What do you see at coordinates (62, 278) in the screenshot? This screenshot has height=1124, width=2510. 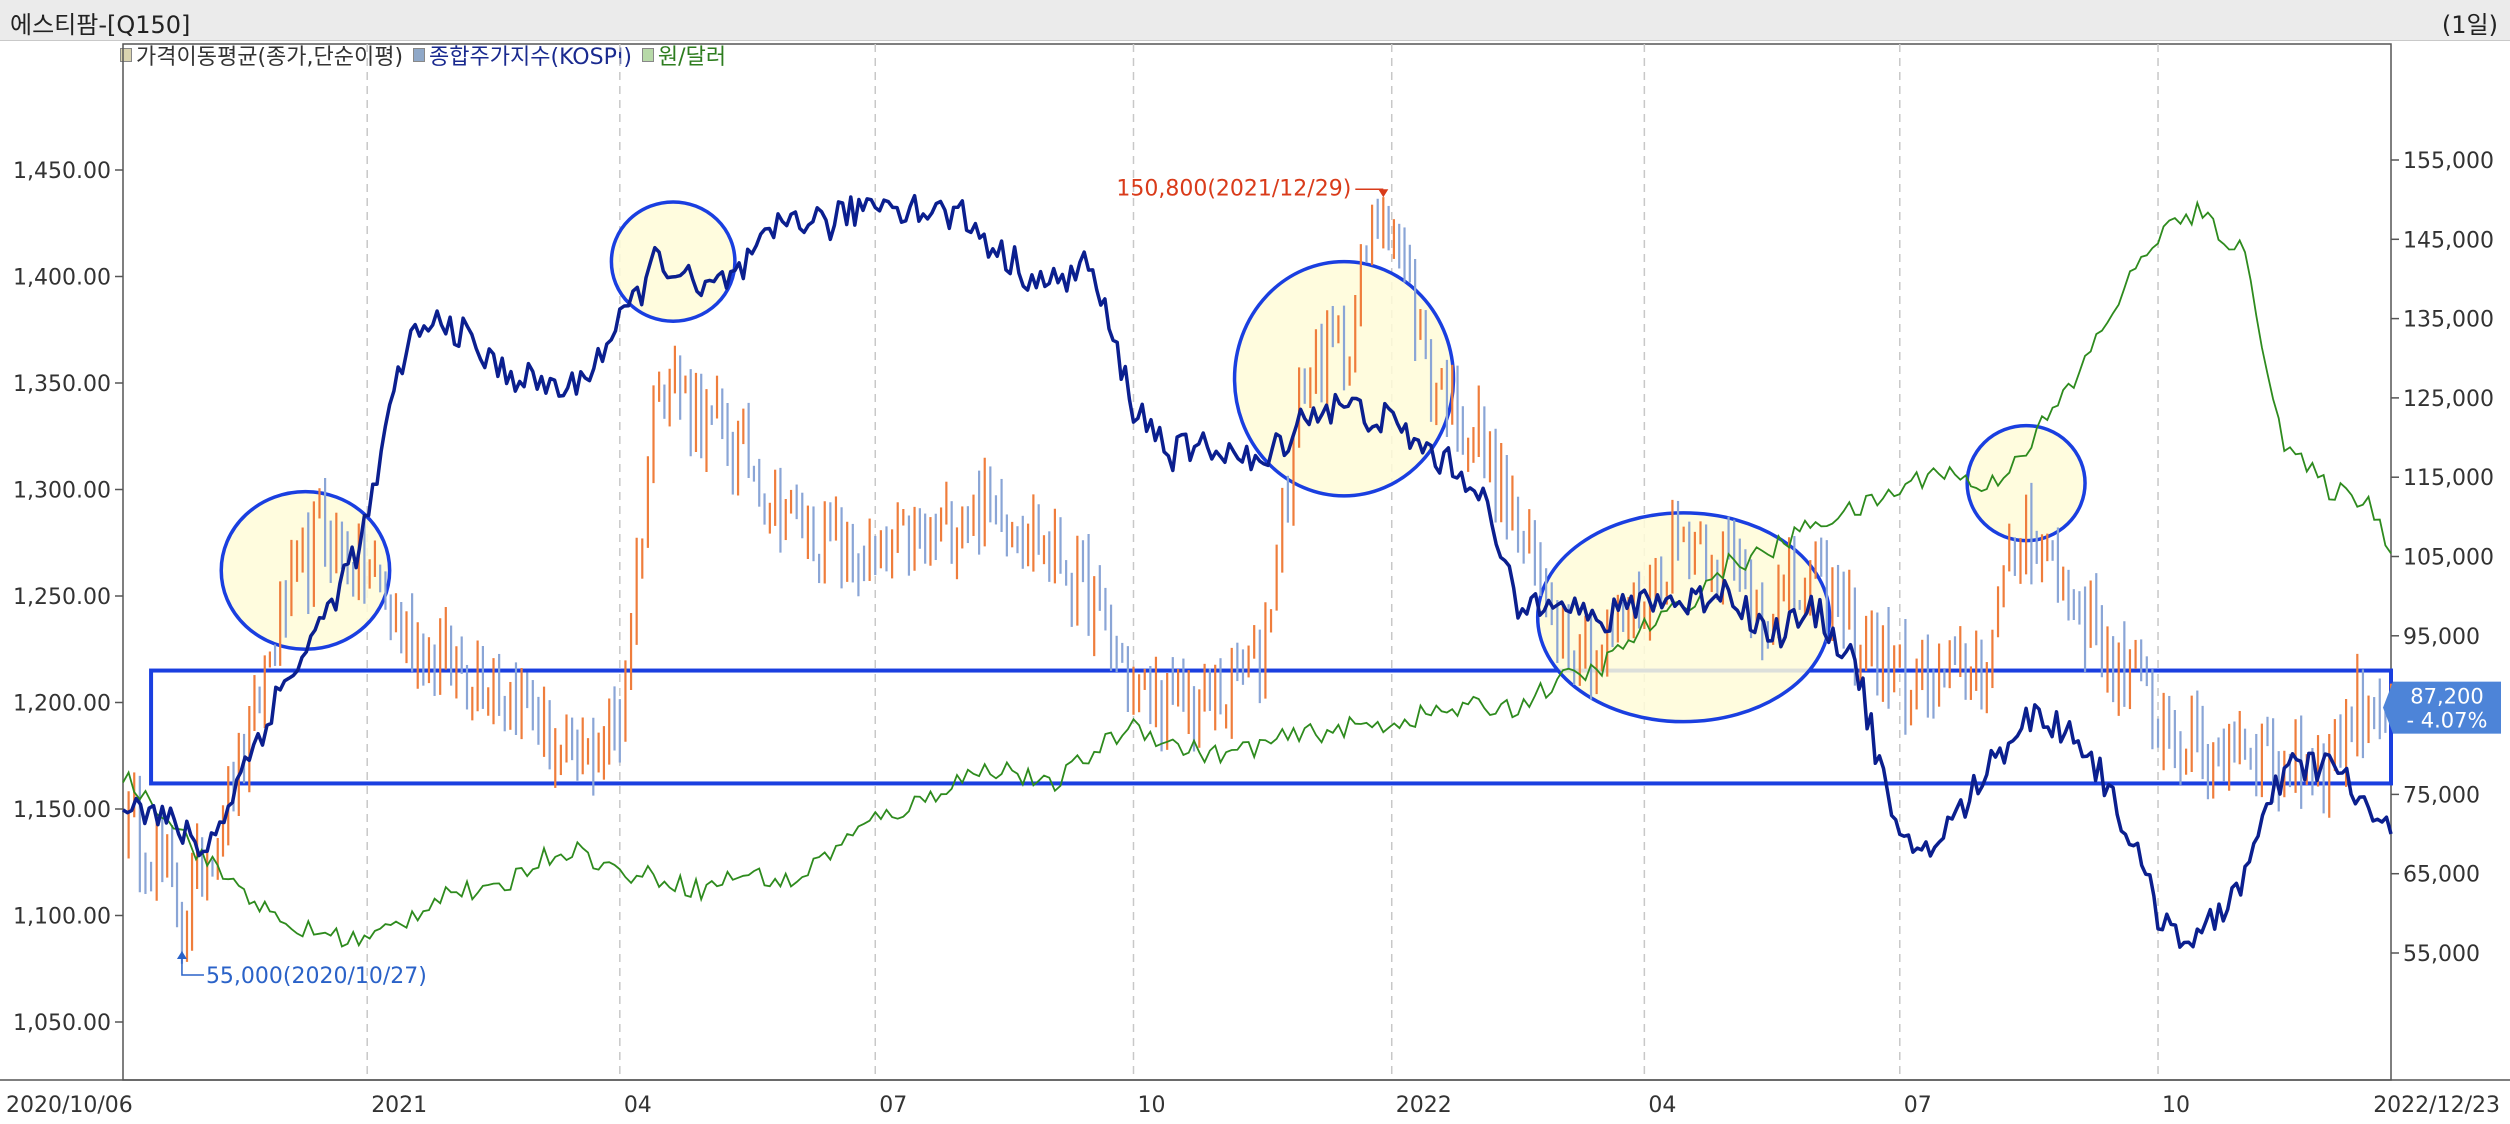 I see `left-tick-label: 1,400.00` at bounding box center [62, 278].